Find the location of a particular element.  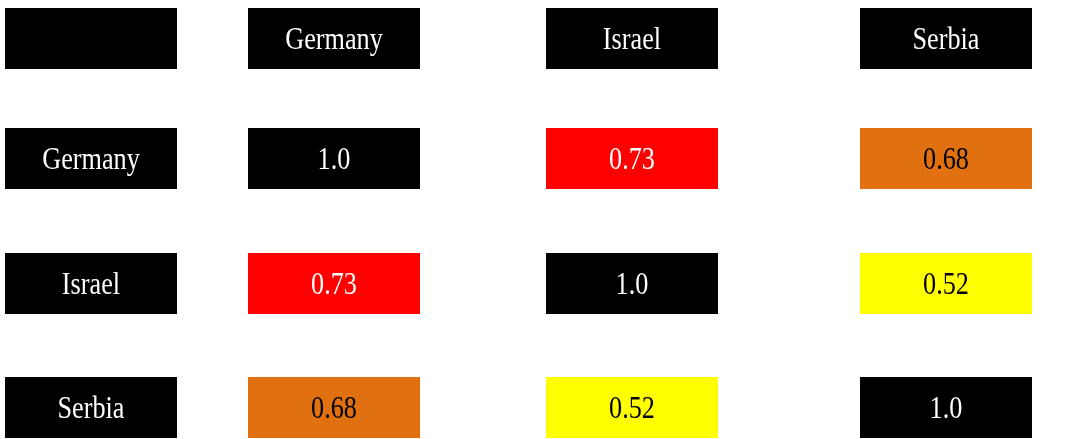

x-tick-label: Germany is located at coordinates (334, 38).